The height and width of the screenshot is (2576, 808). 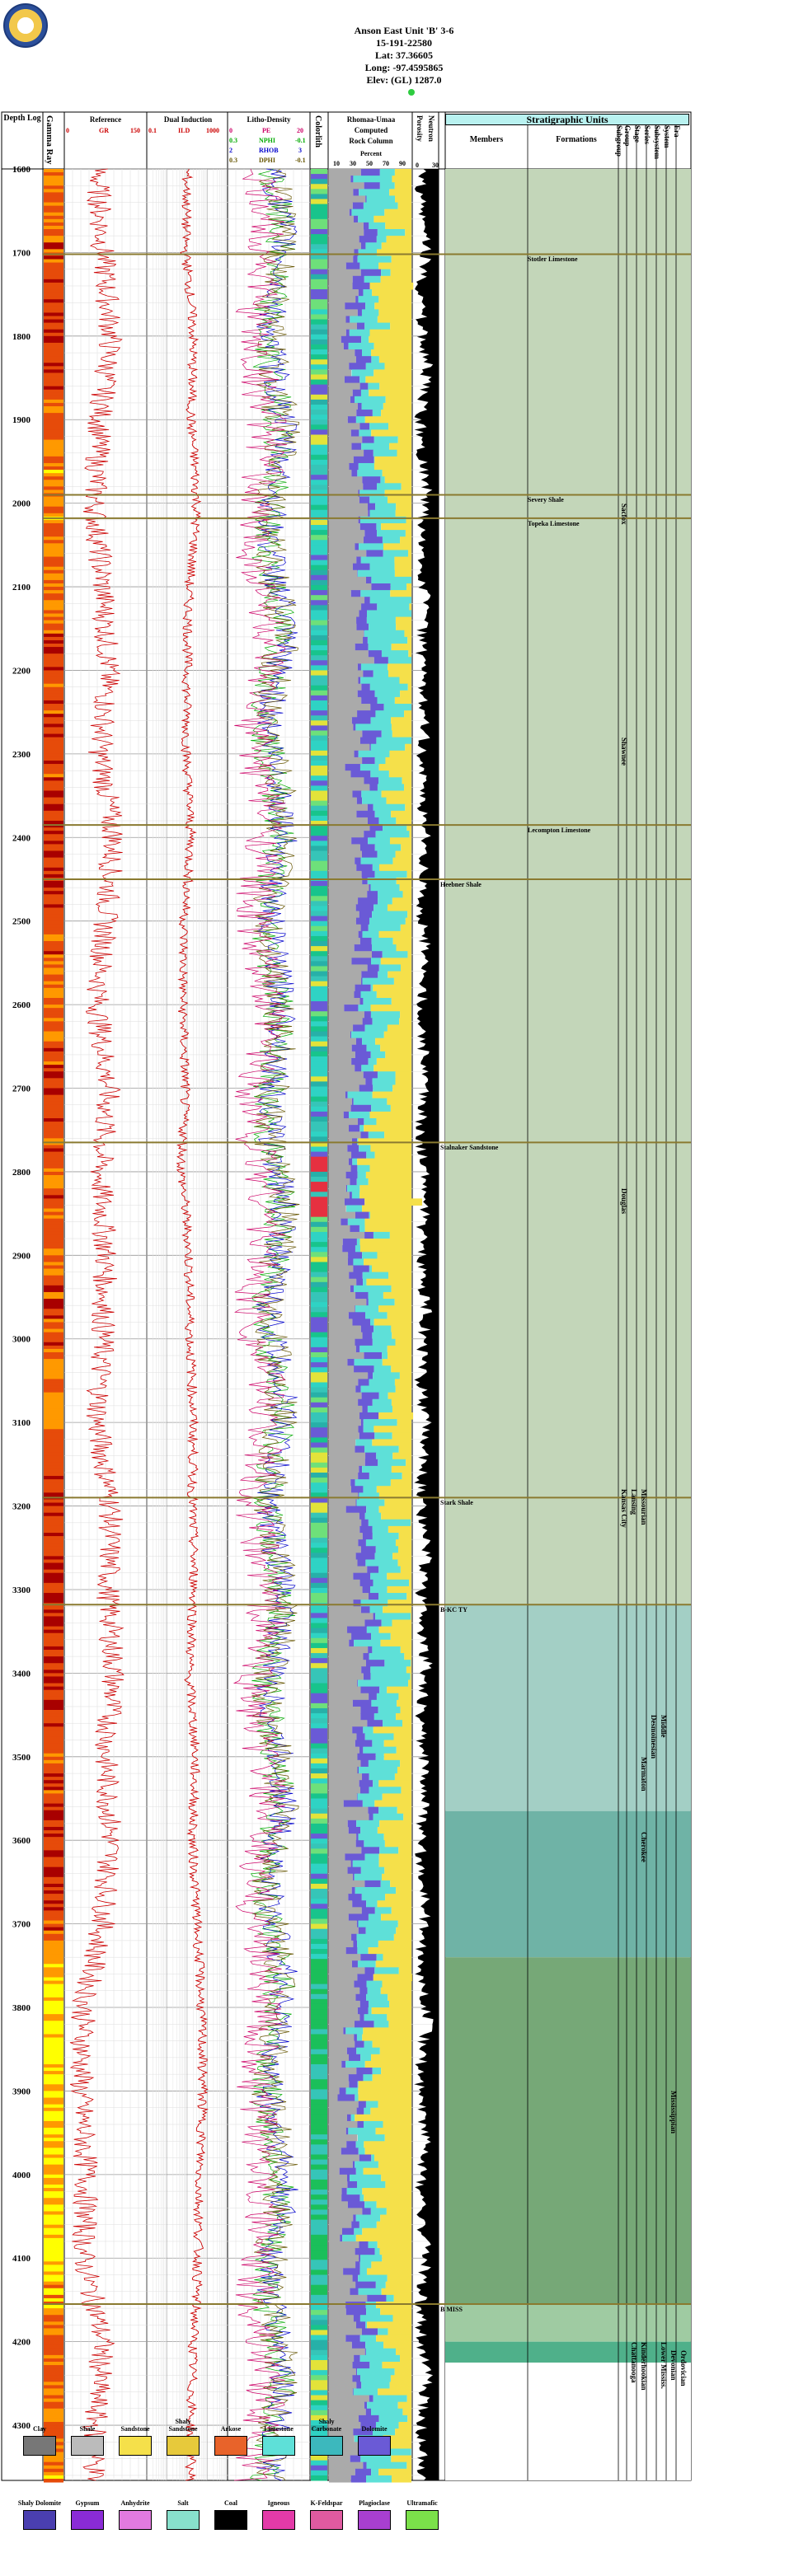 What do you see at coordinates (404, 55) in the screenshot?
I see `latitude: Lat: 37.36605` at bounding box center [404, 55].